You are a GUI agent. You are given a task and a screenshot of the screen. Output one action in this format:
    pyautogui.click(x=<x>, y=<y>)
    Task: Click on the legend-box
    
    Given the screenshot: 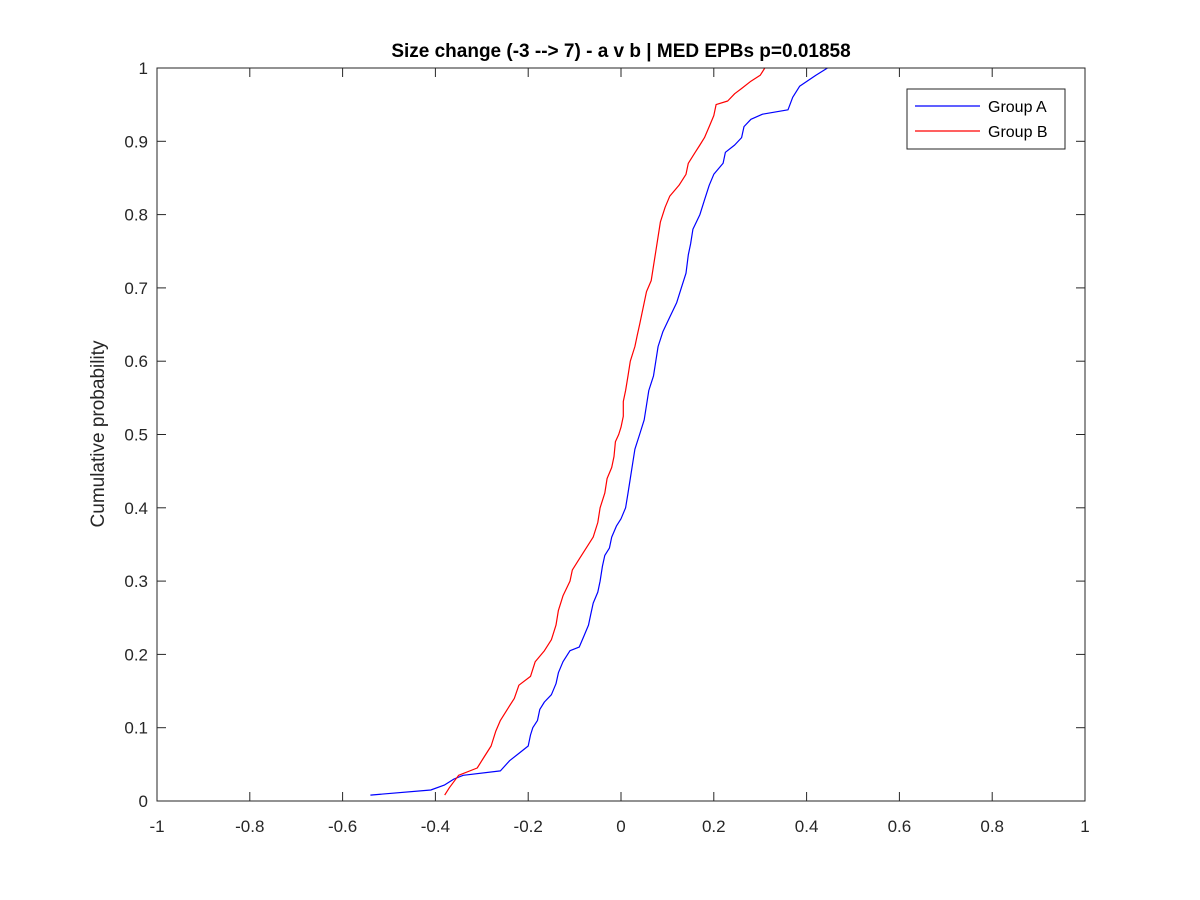 What is the action you would take?
    pyautogui.click(x=986, y=119)
    